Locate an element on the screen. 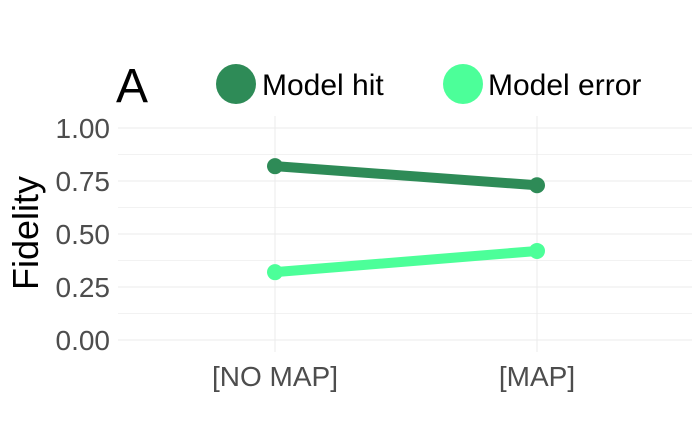 This screenshot has height=432, width=700. panel-label: A is located at coordinates (132, 86).